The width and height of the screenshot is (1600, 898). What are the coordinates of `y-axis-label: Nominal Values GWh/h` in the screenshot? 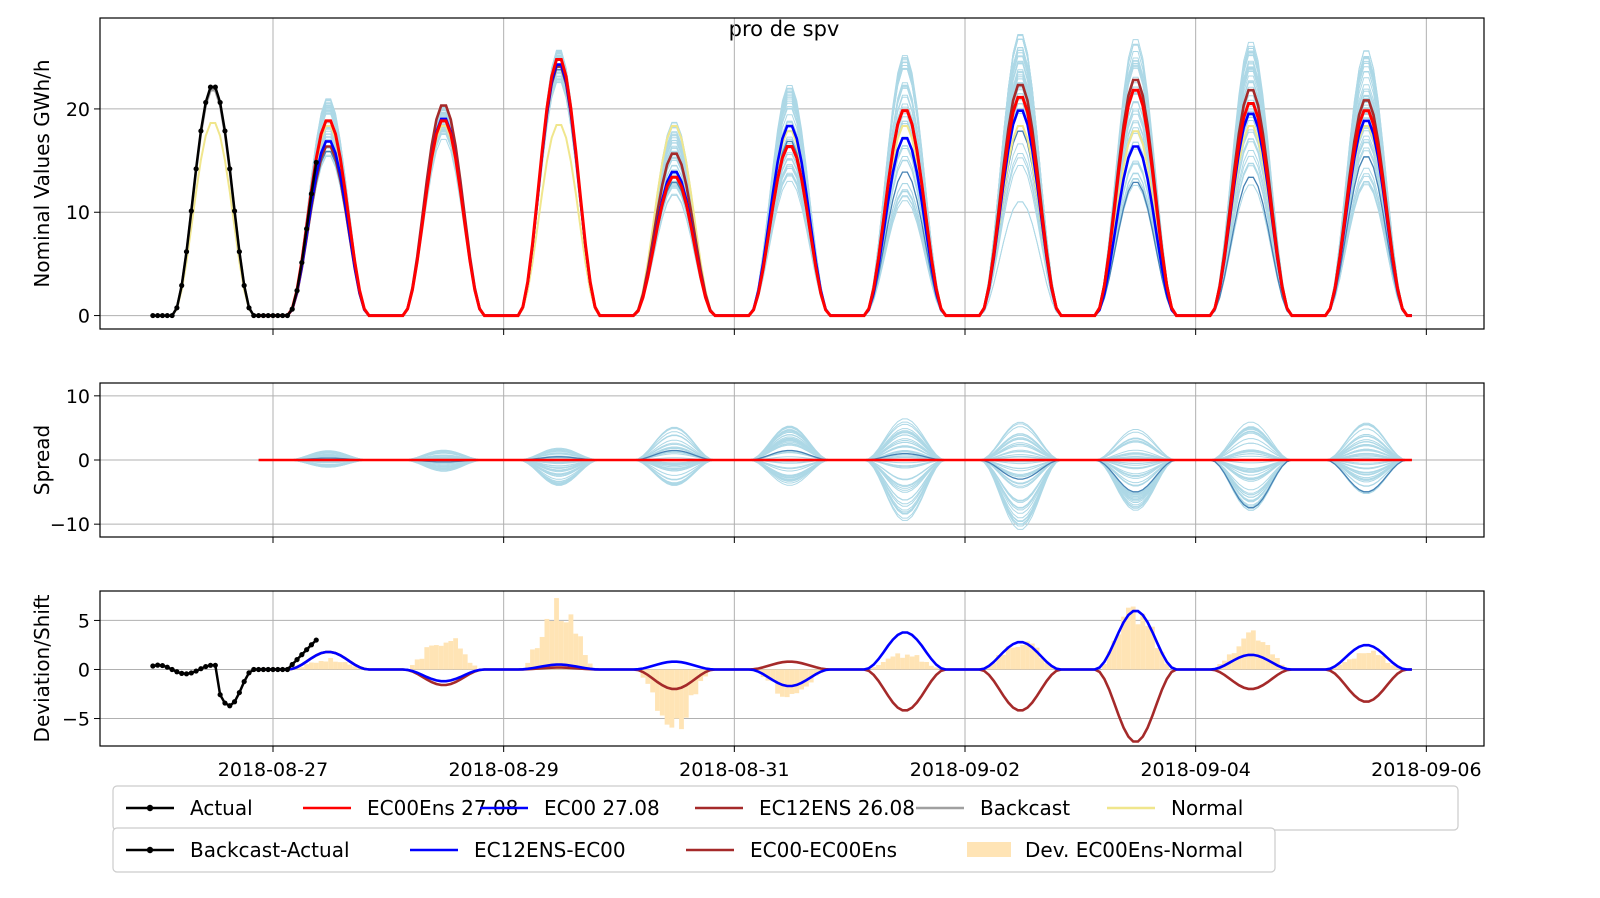 It's located at (42, 173).